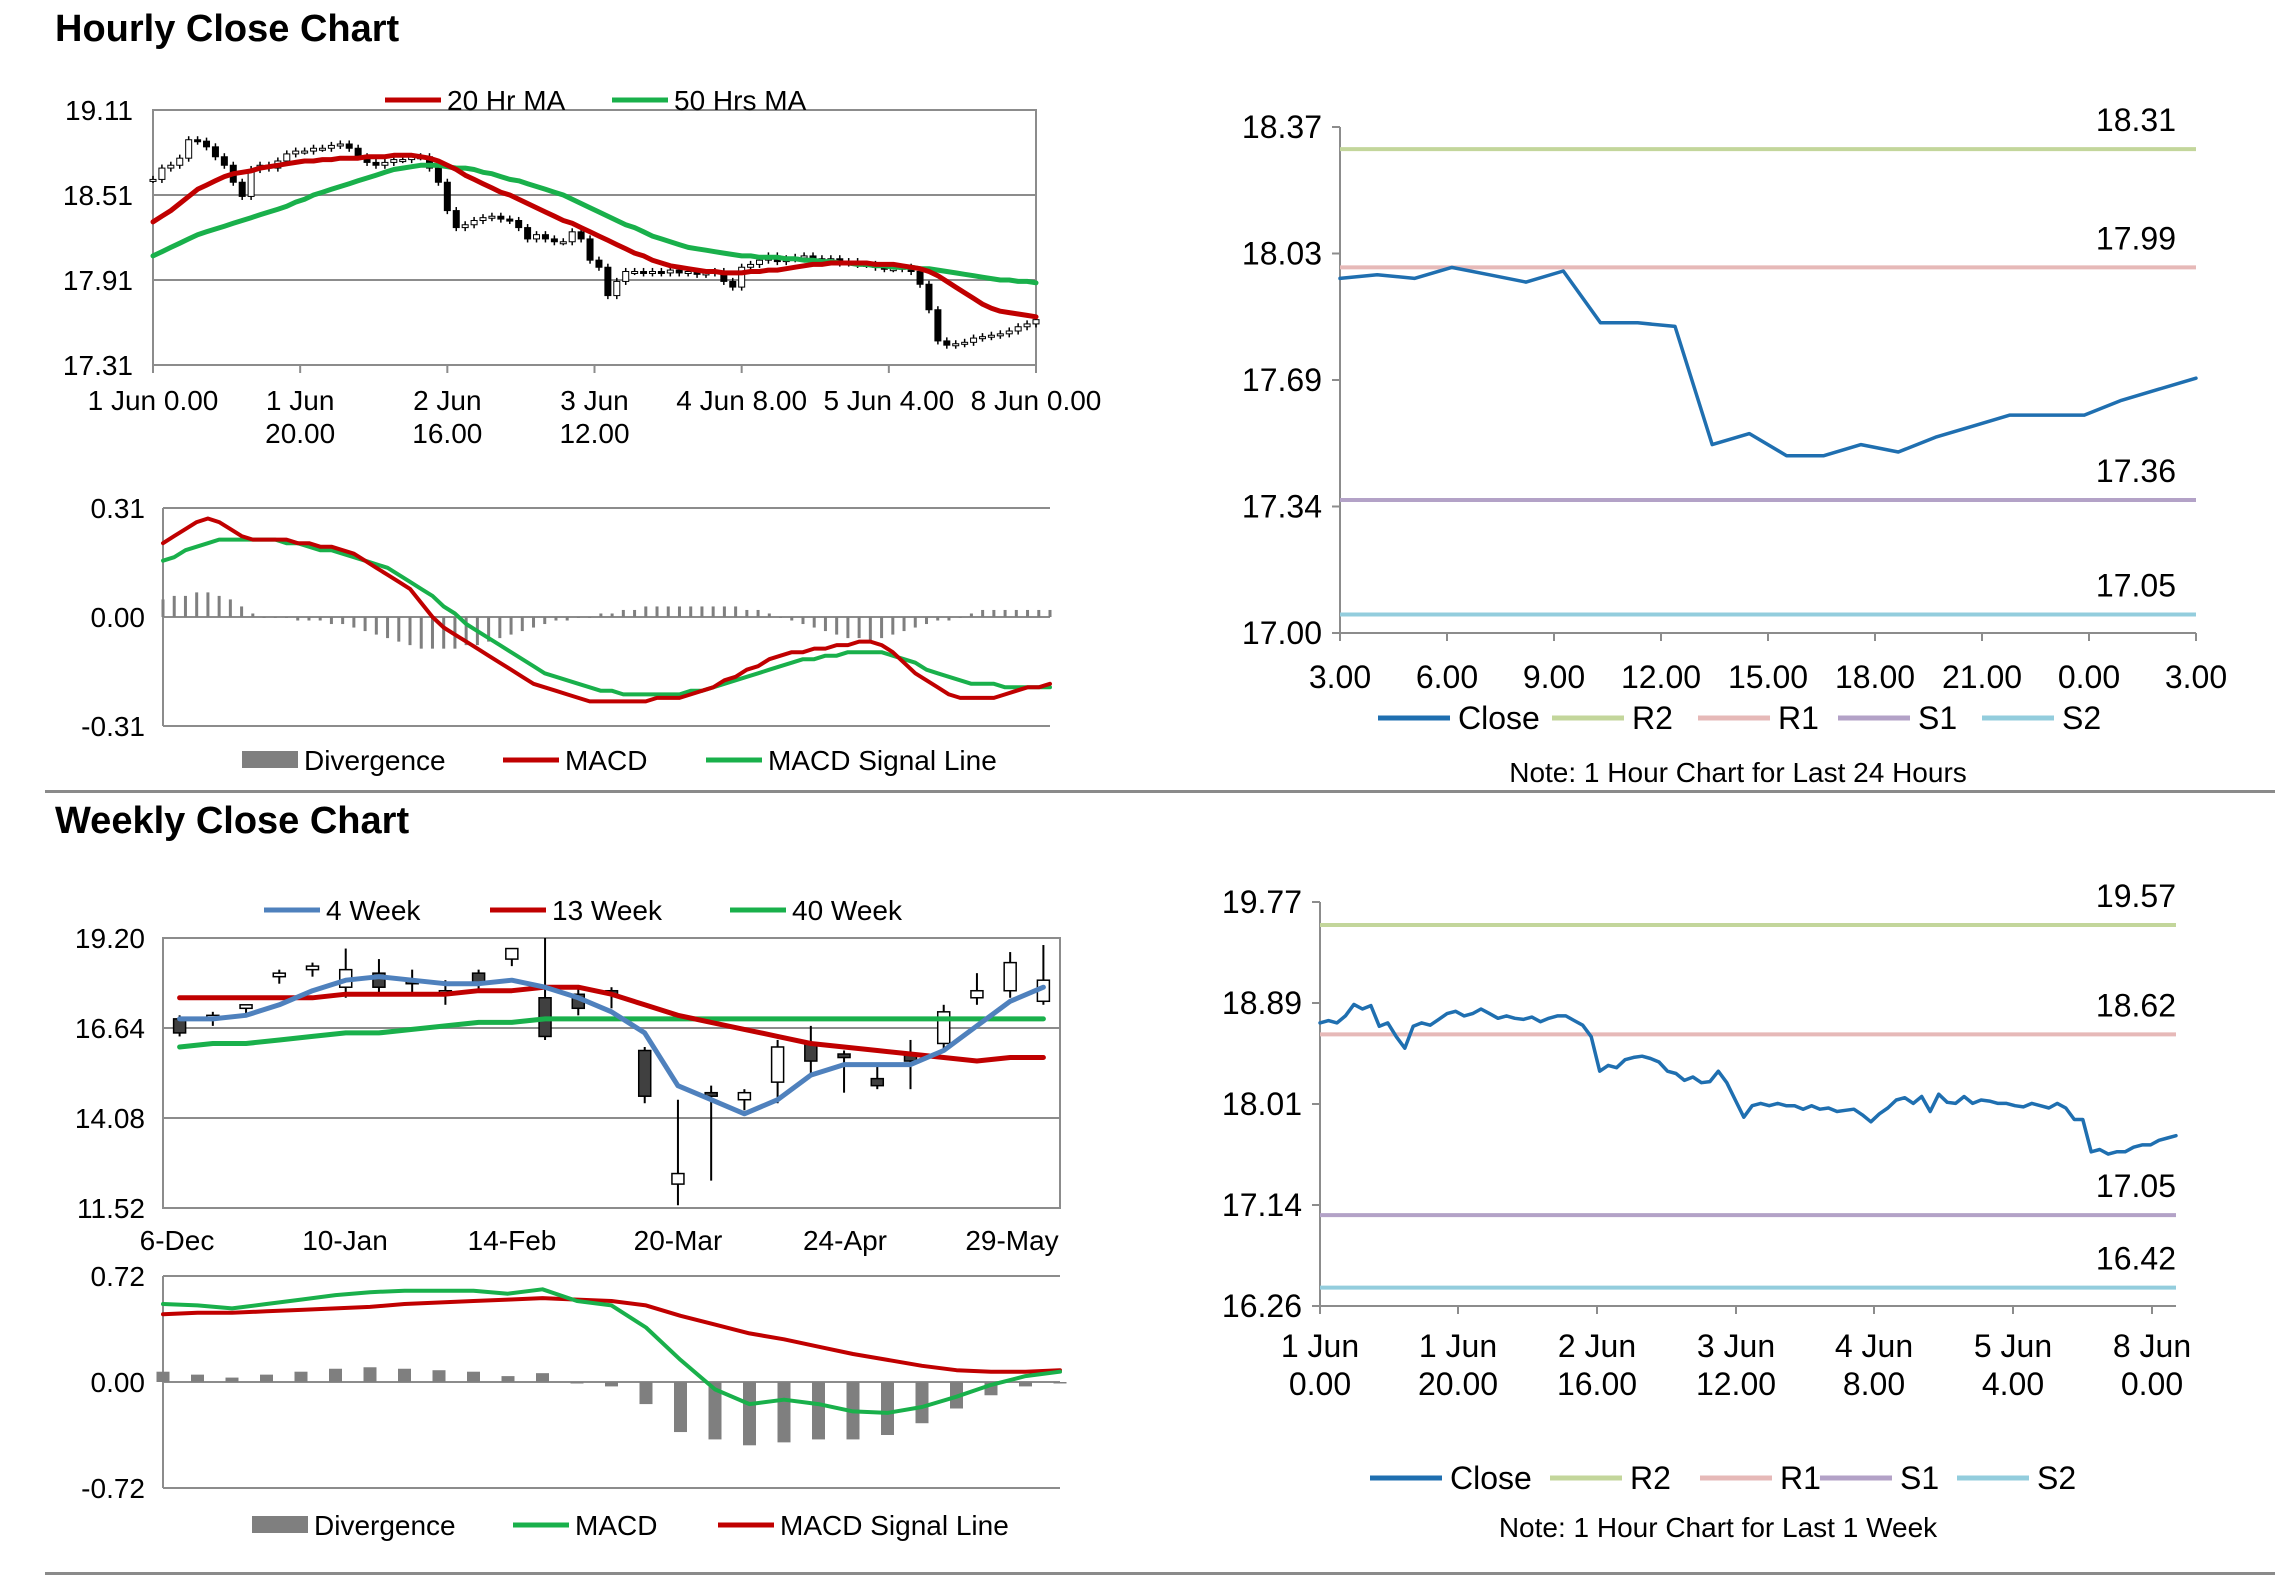 The image size is (2291, 1577). Describe the element at coordinates (845, 1240) in the screenshot. I see `weekly-x-tick: 24-Apr` at that location.